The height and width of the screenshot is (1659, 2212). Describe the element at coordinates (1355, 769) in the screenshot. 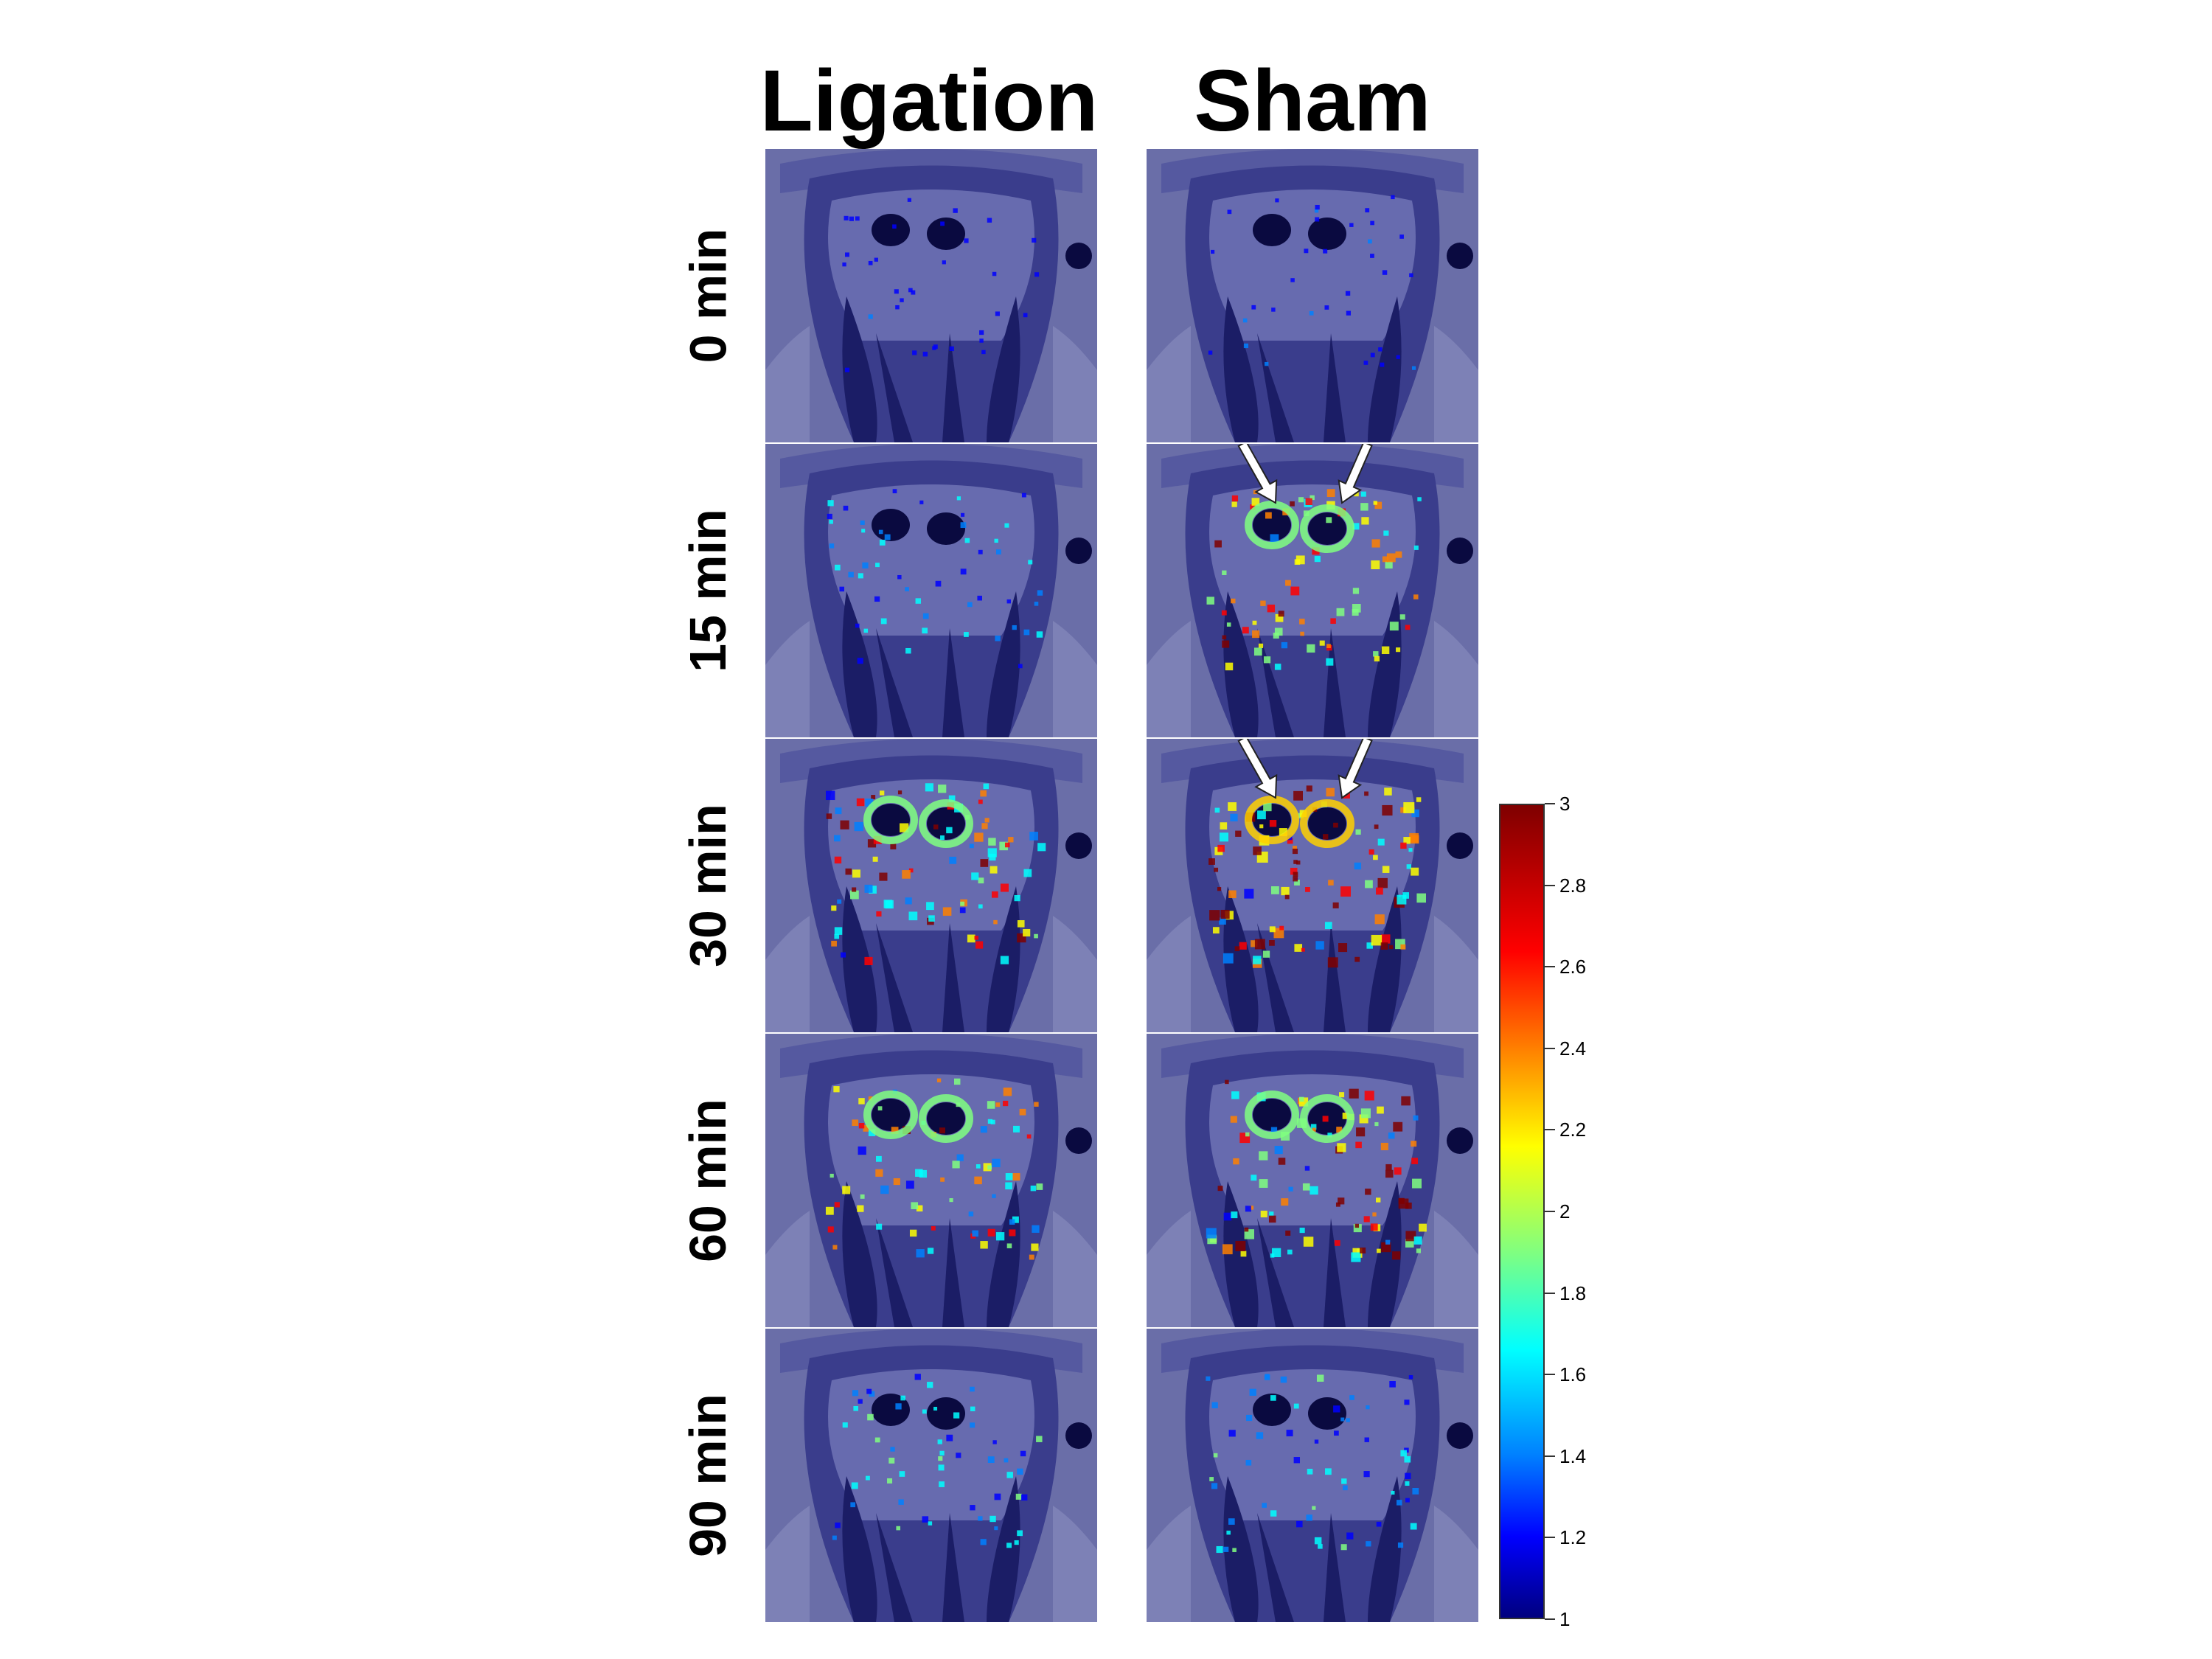

I see `arrow-icon` at that location.